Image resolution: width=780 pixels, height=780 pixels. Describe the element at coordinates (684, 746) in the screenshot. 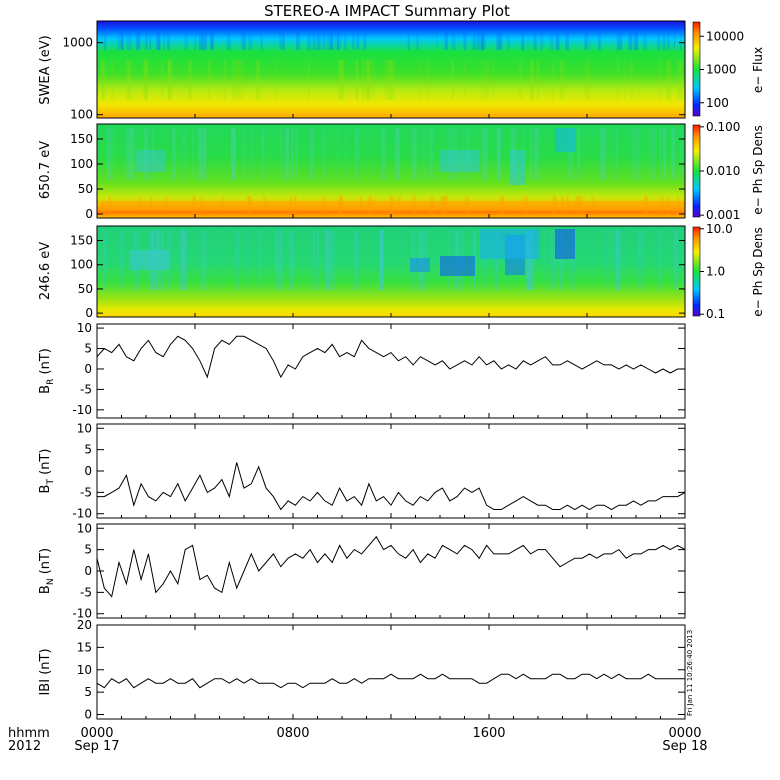

I see `time-tick-sublabel: Sep 18` at that location.